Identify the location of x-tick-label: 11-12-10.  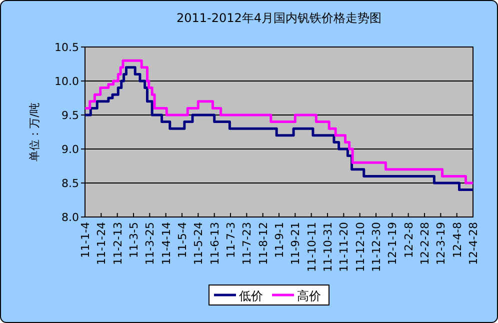
(360, 247).